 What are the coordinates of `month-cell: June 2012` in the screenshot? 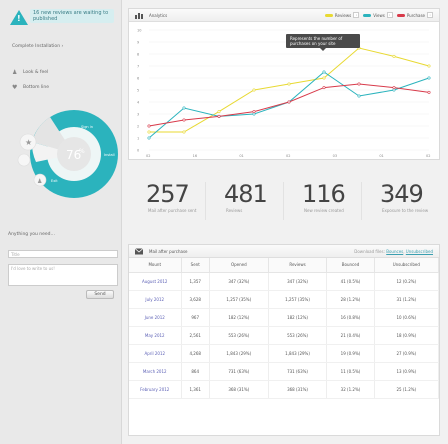 It's located at (155, 317).